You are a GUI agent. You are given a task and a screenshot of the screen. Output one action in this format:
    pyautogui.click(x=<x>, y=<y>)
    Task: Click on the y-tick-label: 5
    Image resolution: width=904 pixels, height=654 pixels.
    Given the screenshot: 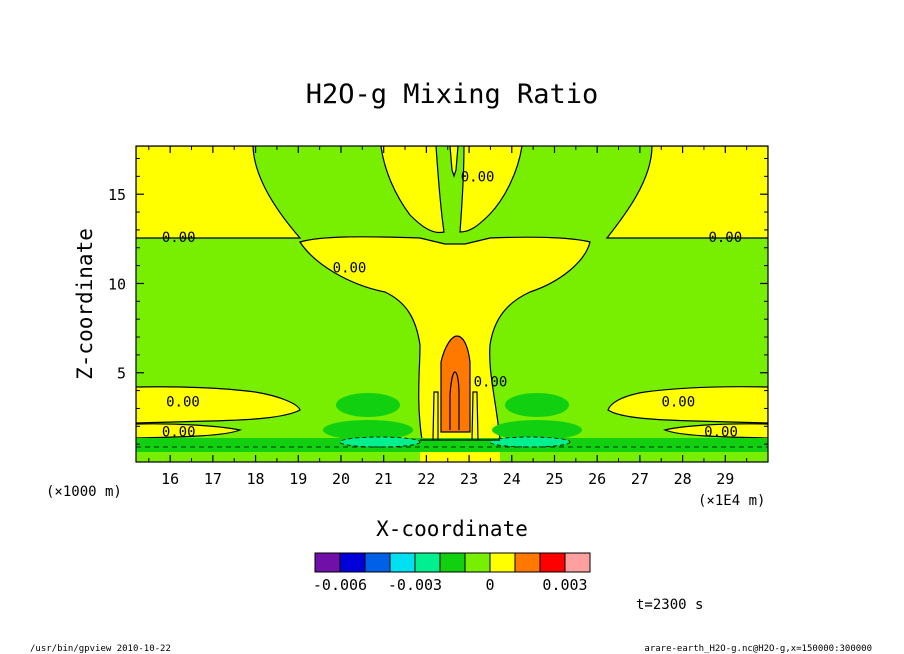 What is the action you would take?
    pyautogui.click(x=121, y=374)
    